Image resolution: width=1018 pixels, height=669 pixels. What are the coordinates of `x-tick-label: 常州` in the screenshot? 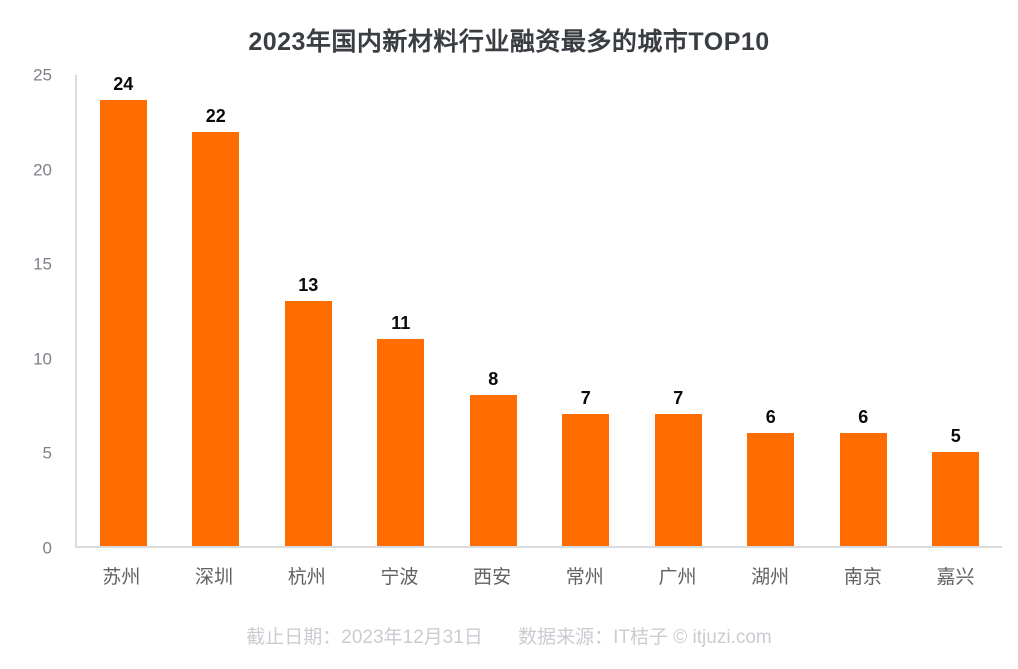 It's located at (584, 577).